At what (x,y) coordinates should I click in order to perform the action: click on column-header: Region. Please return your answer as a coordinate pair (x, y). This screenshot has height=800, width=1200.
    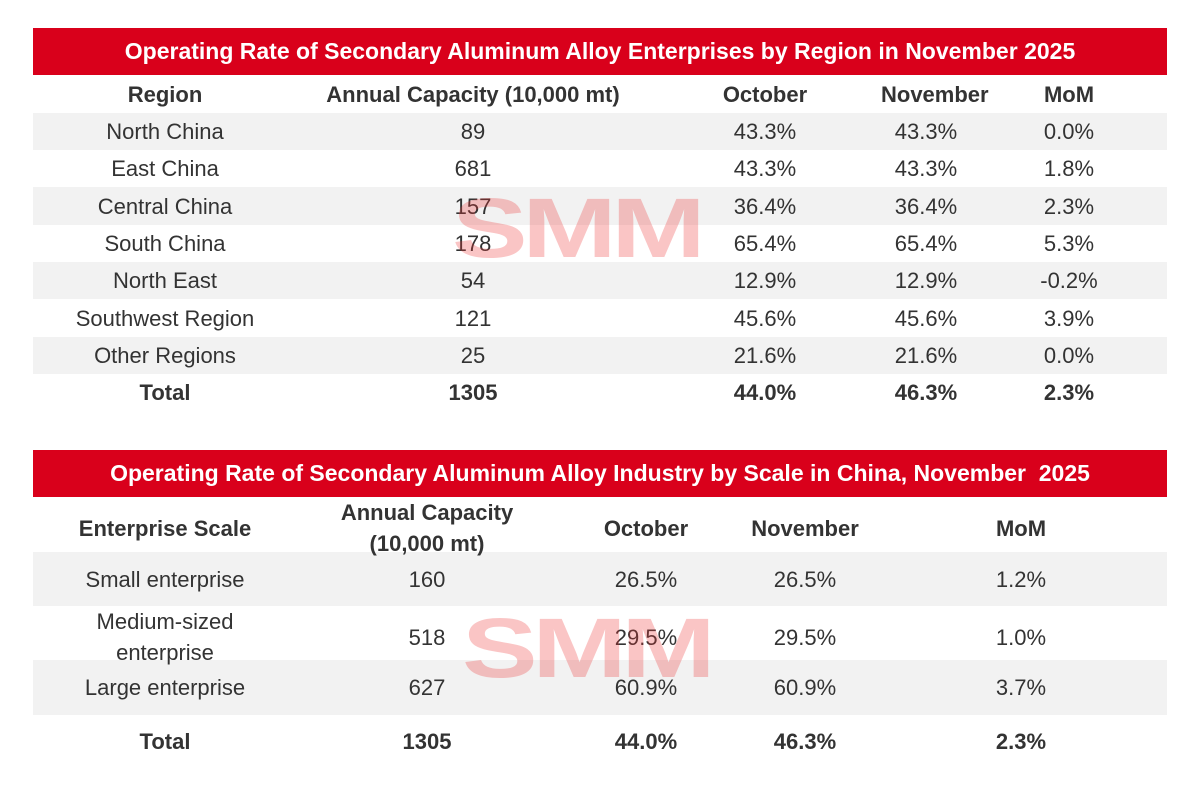
    Looking at the image, I should click on (165, 94).